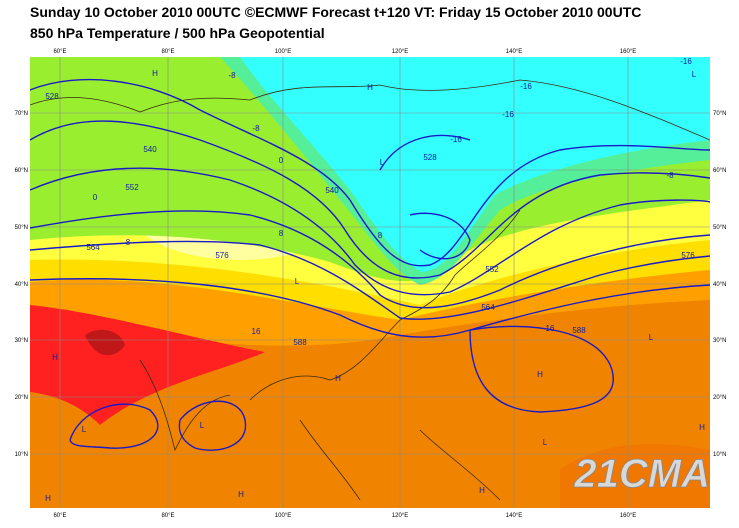 This screenshot has height=528, width=739. What do you see at coordinates (514, 516) in the screenshot?
I see `lon-label-bottom: 140°E` at bounding box center [514, 516].